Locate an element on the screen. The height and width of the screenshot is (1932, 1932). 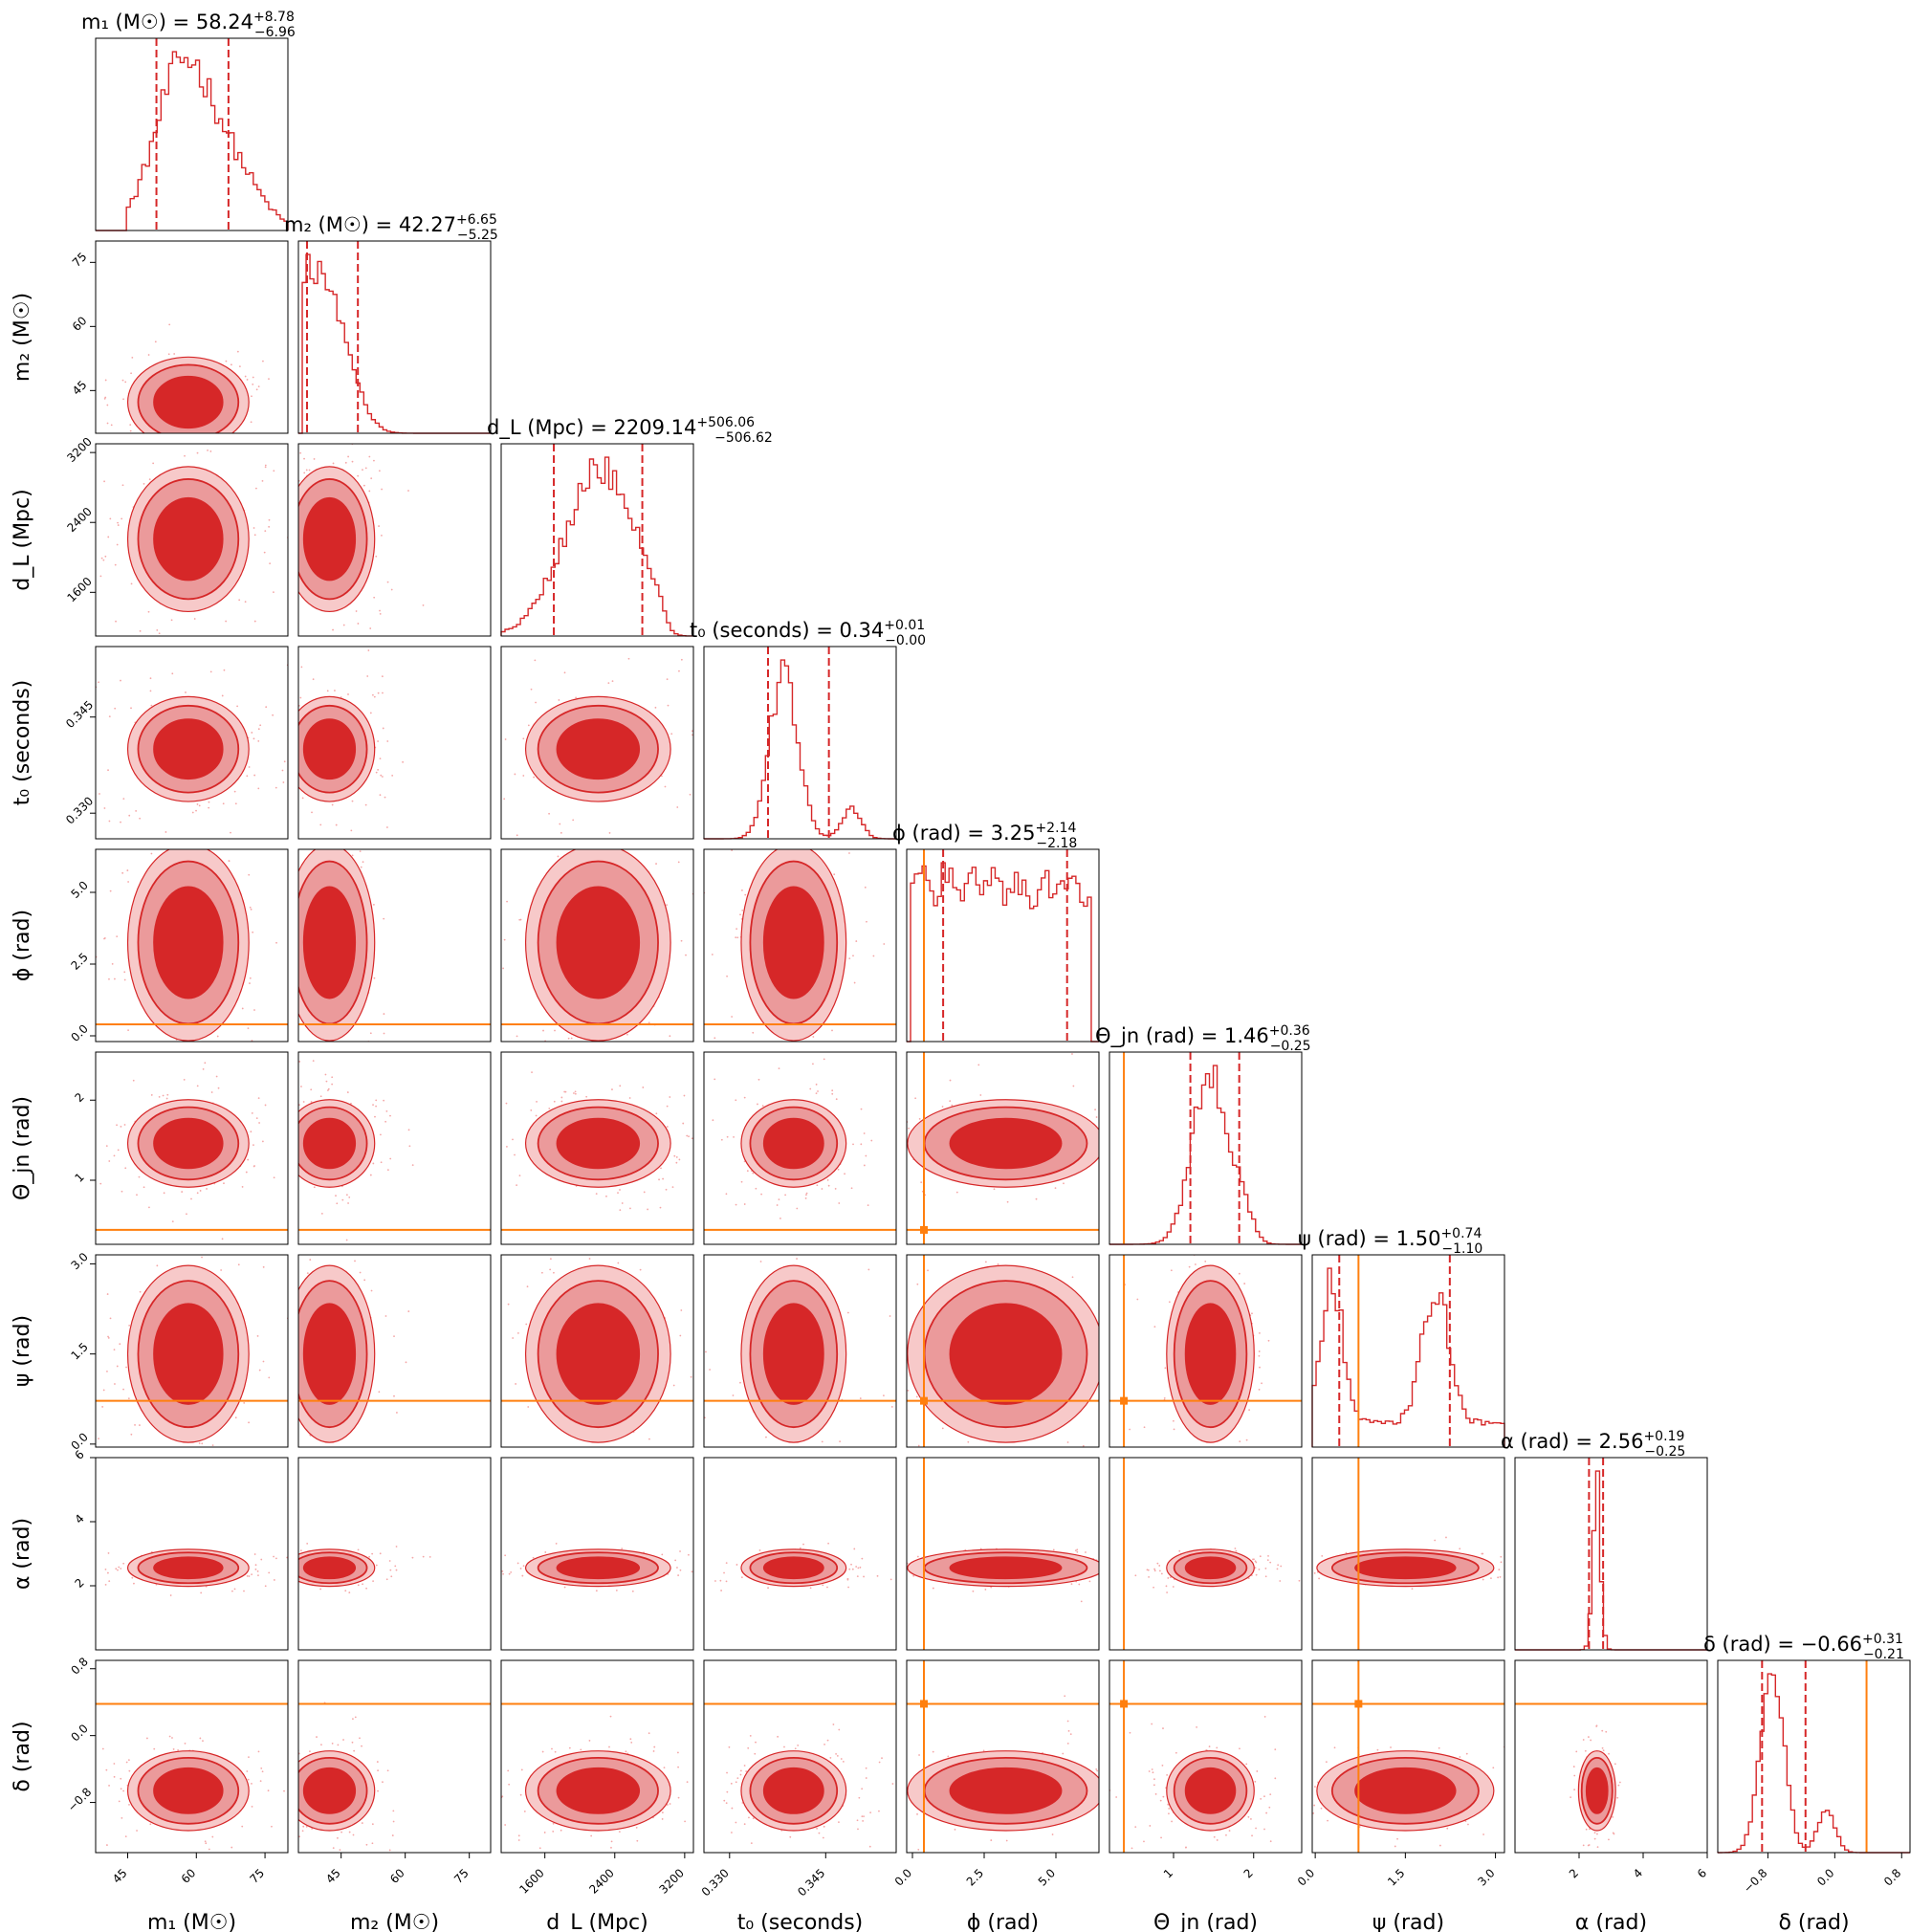
y-tick-label: 1600 is located at coordinates (79, 589).